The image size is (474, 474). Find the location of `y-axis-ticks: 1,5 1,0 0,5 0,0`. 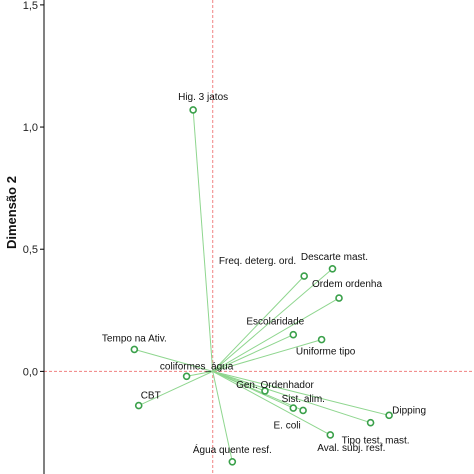

y-axis-ticks: 1,5 1,0 0,5 0,0 is located at coordinates (33, 189).